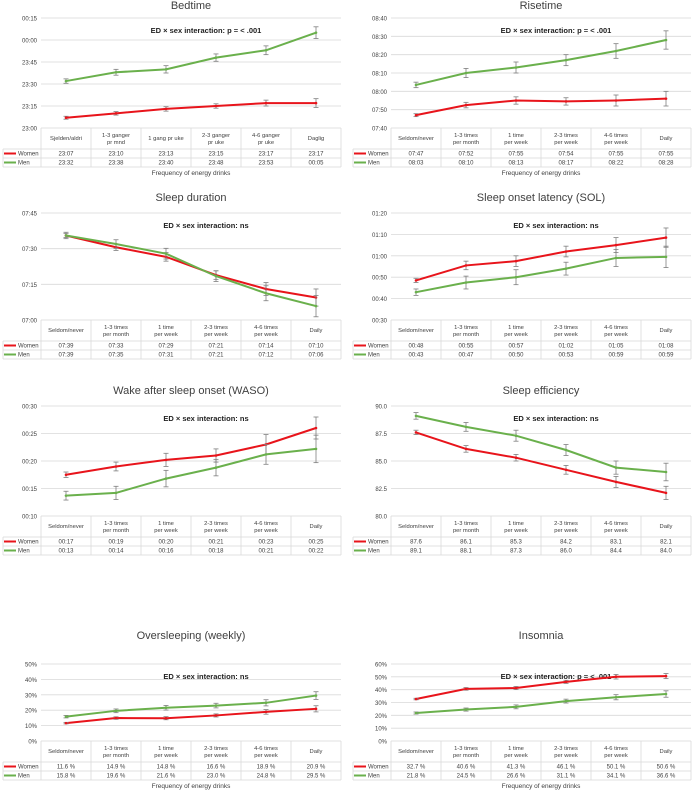  I want to click on x-category-label: 4-6 ganger pr uke, so click(266, 139).